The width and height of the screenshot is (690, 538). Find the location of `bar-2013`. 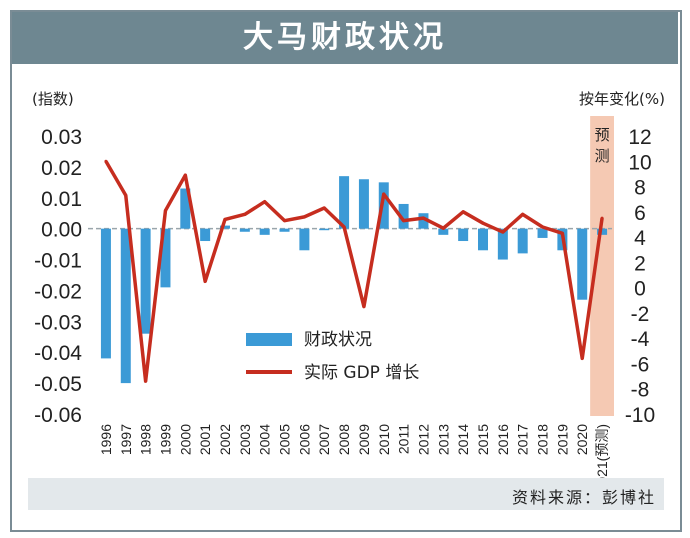

bar-2013 is located at coordinates (443, 231).